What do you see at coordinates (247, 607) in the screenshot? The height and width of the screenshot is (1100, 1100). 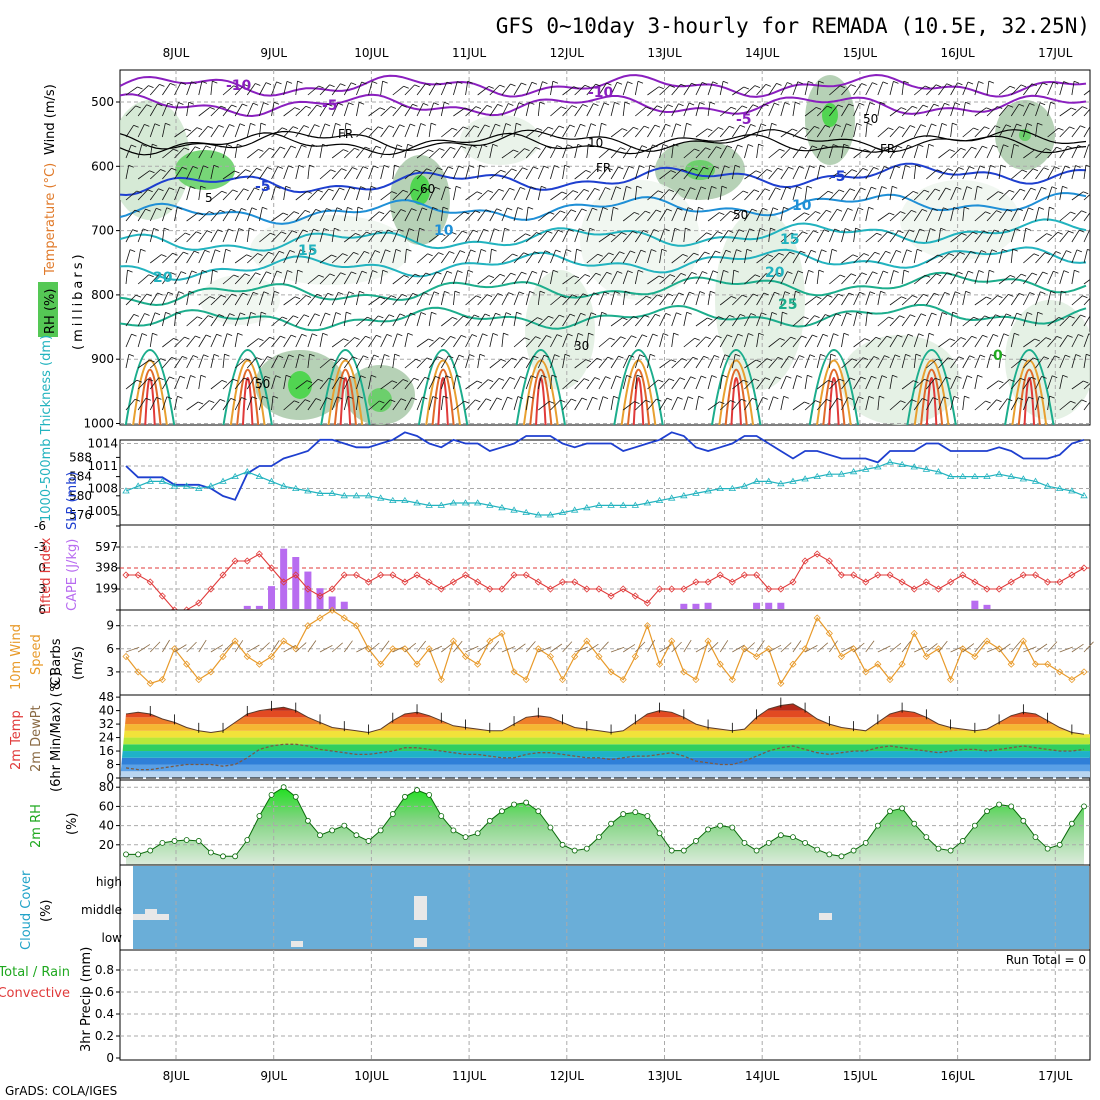 I see `cape-bar` at bounding box center [247, 607].